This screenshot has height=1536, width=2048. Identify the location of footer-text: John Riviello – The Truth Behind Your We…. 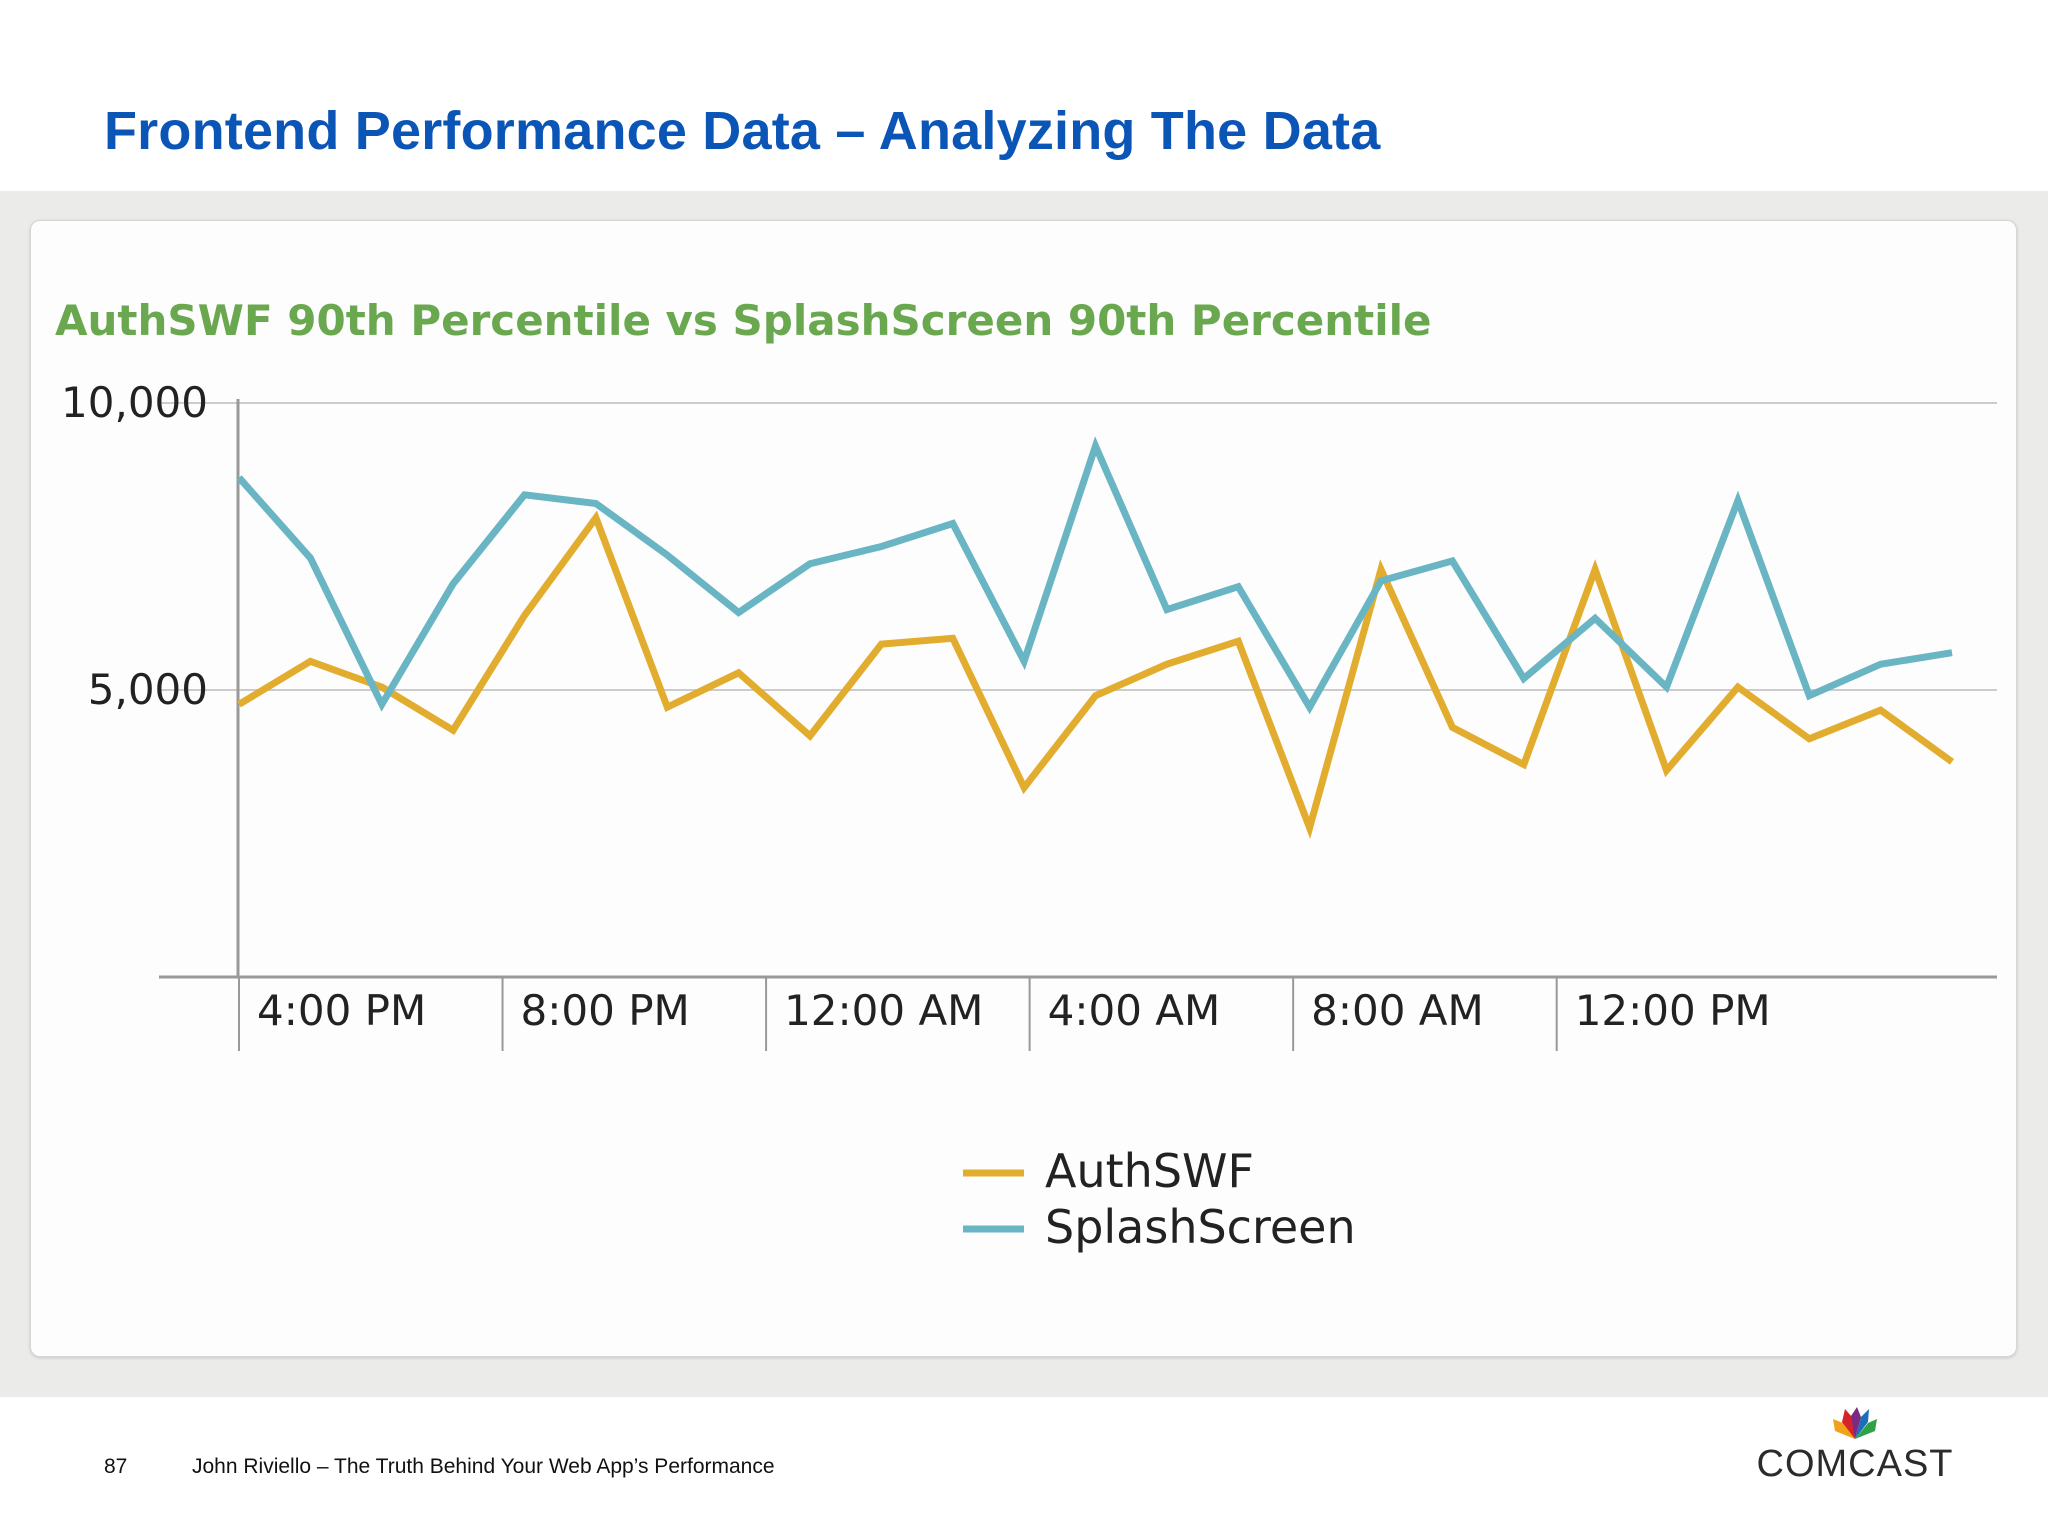
(483, 1466).